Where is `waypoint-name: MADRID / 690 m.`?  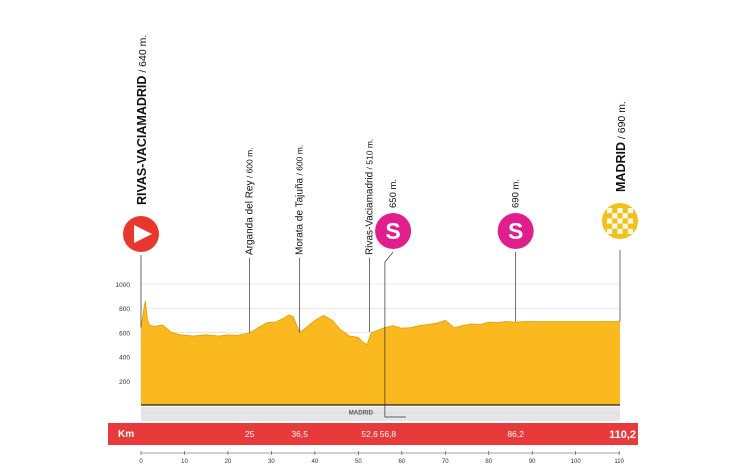 waypoint-name: MADRID / 690 m. is located at coordinates (621, 146).